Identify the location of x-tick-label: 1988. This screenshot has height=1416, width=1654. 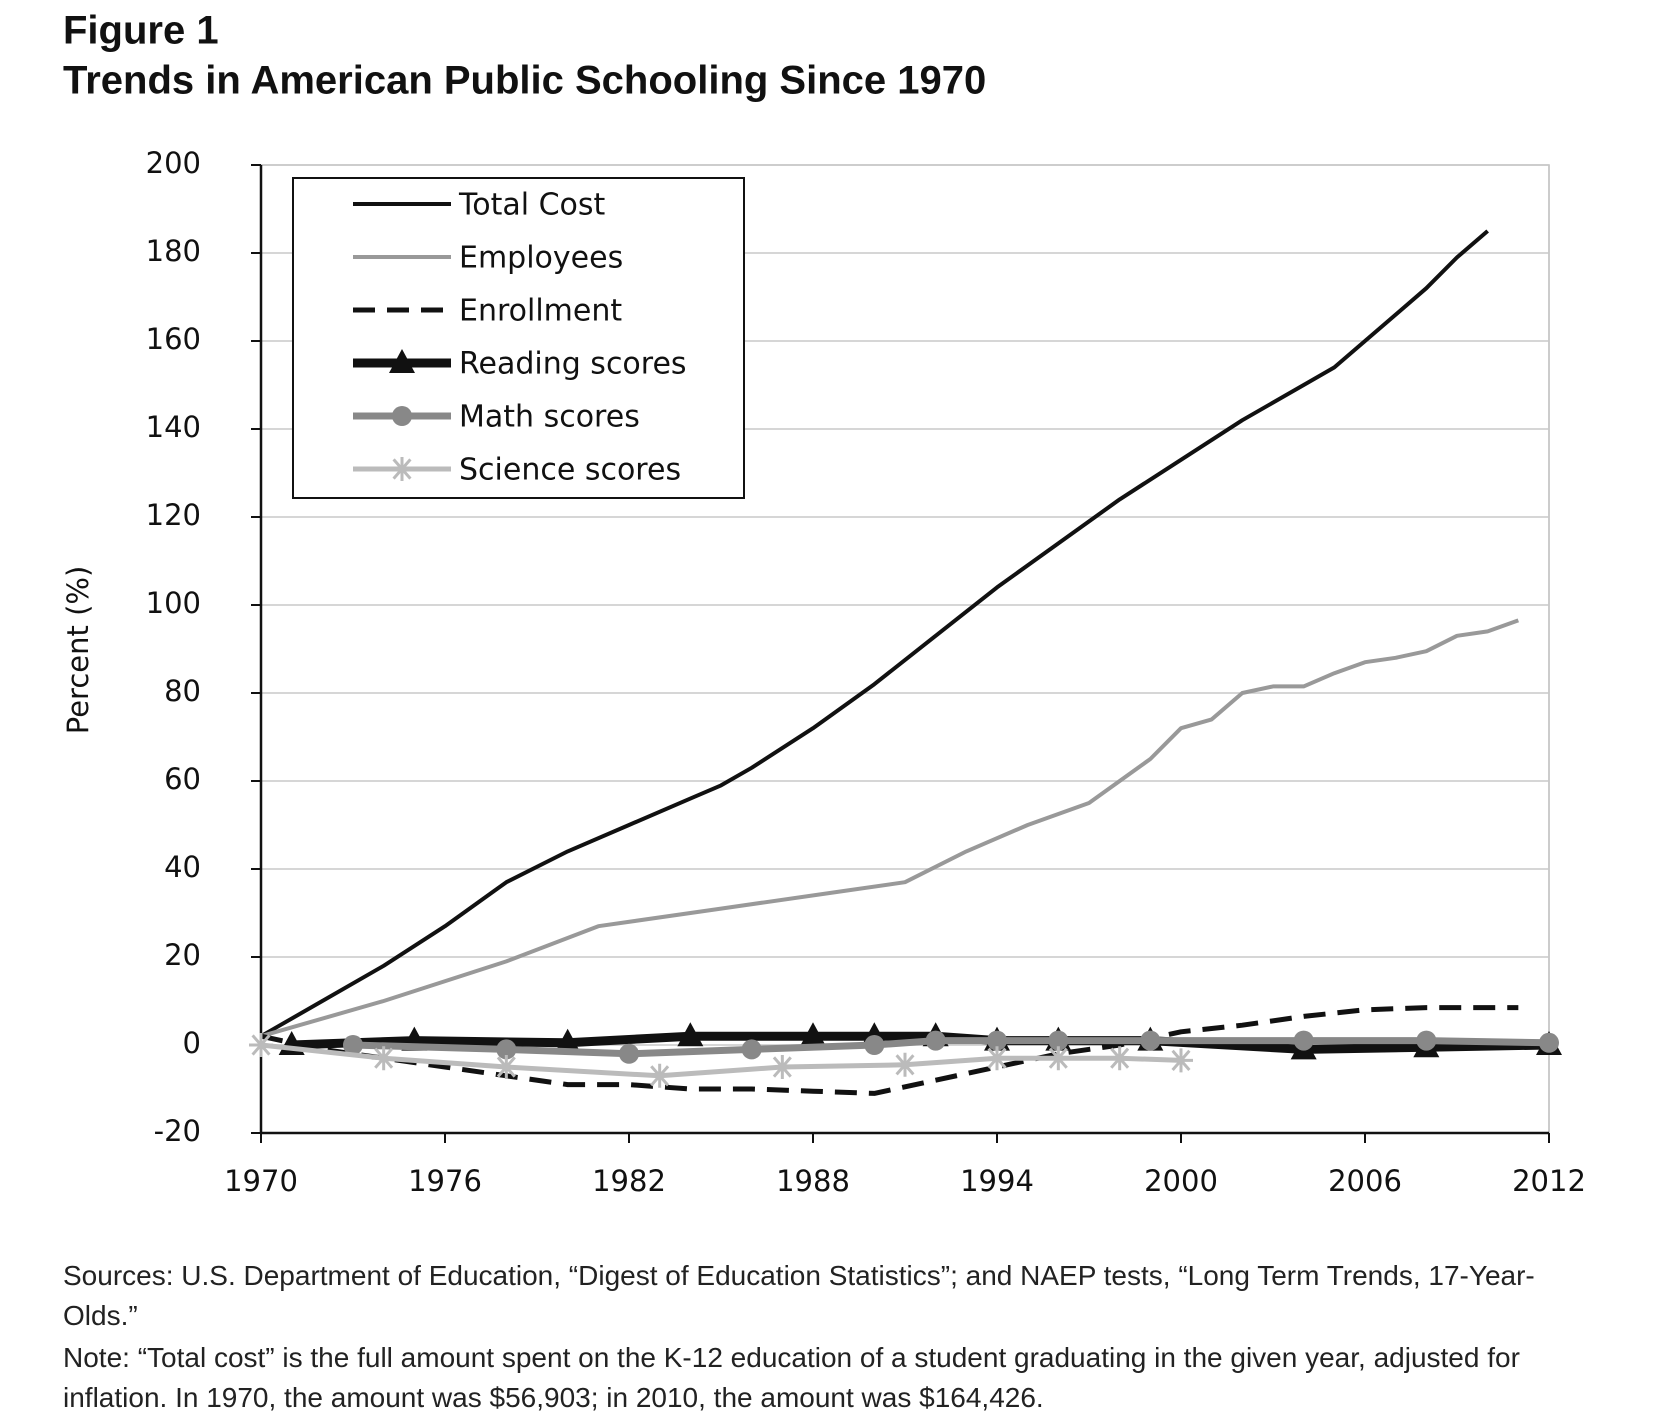
(813, 1181).